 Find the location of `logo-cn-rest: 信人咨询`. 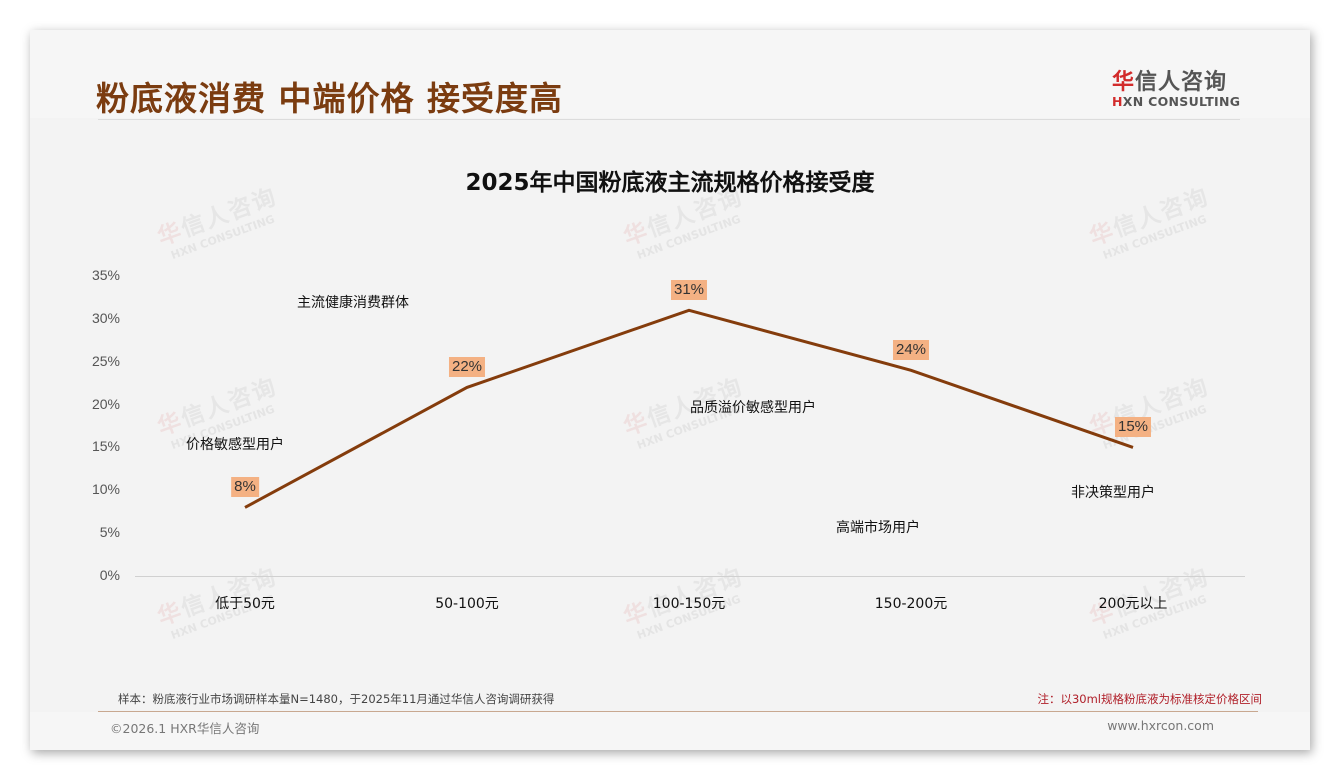

logo-cn-rest: 信人咨询 is located at coordinates (1181, 82).